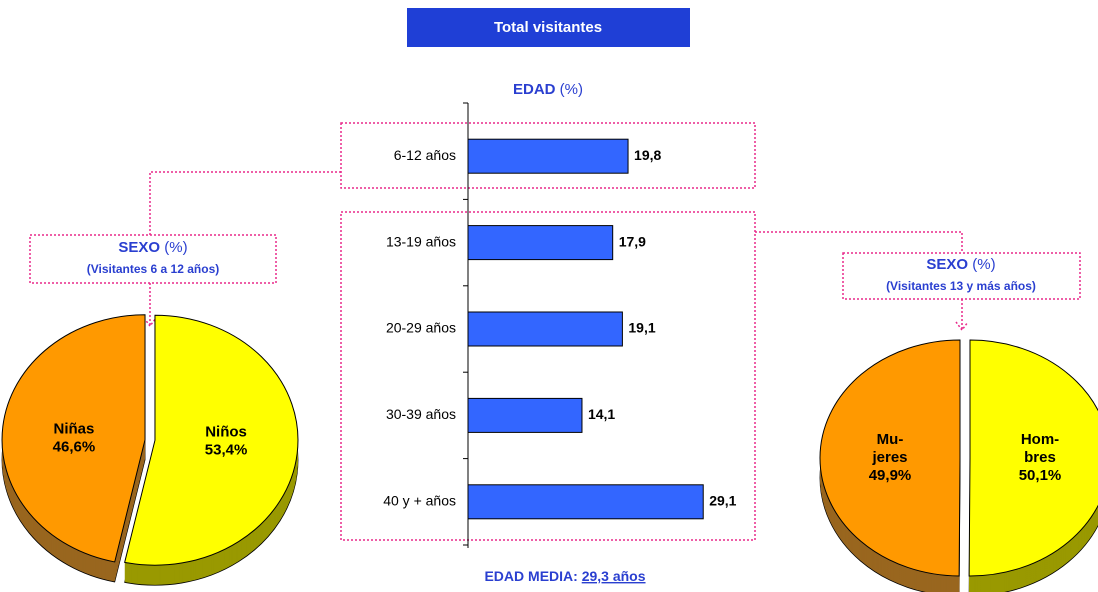 The height and width of the screenshot is (592, 1098). What do you see at coordinates (226, 450) in the screenshot?
I see `slice-value-label: 53,4%` at bounding box center [226, 450].